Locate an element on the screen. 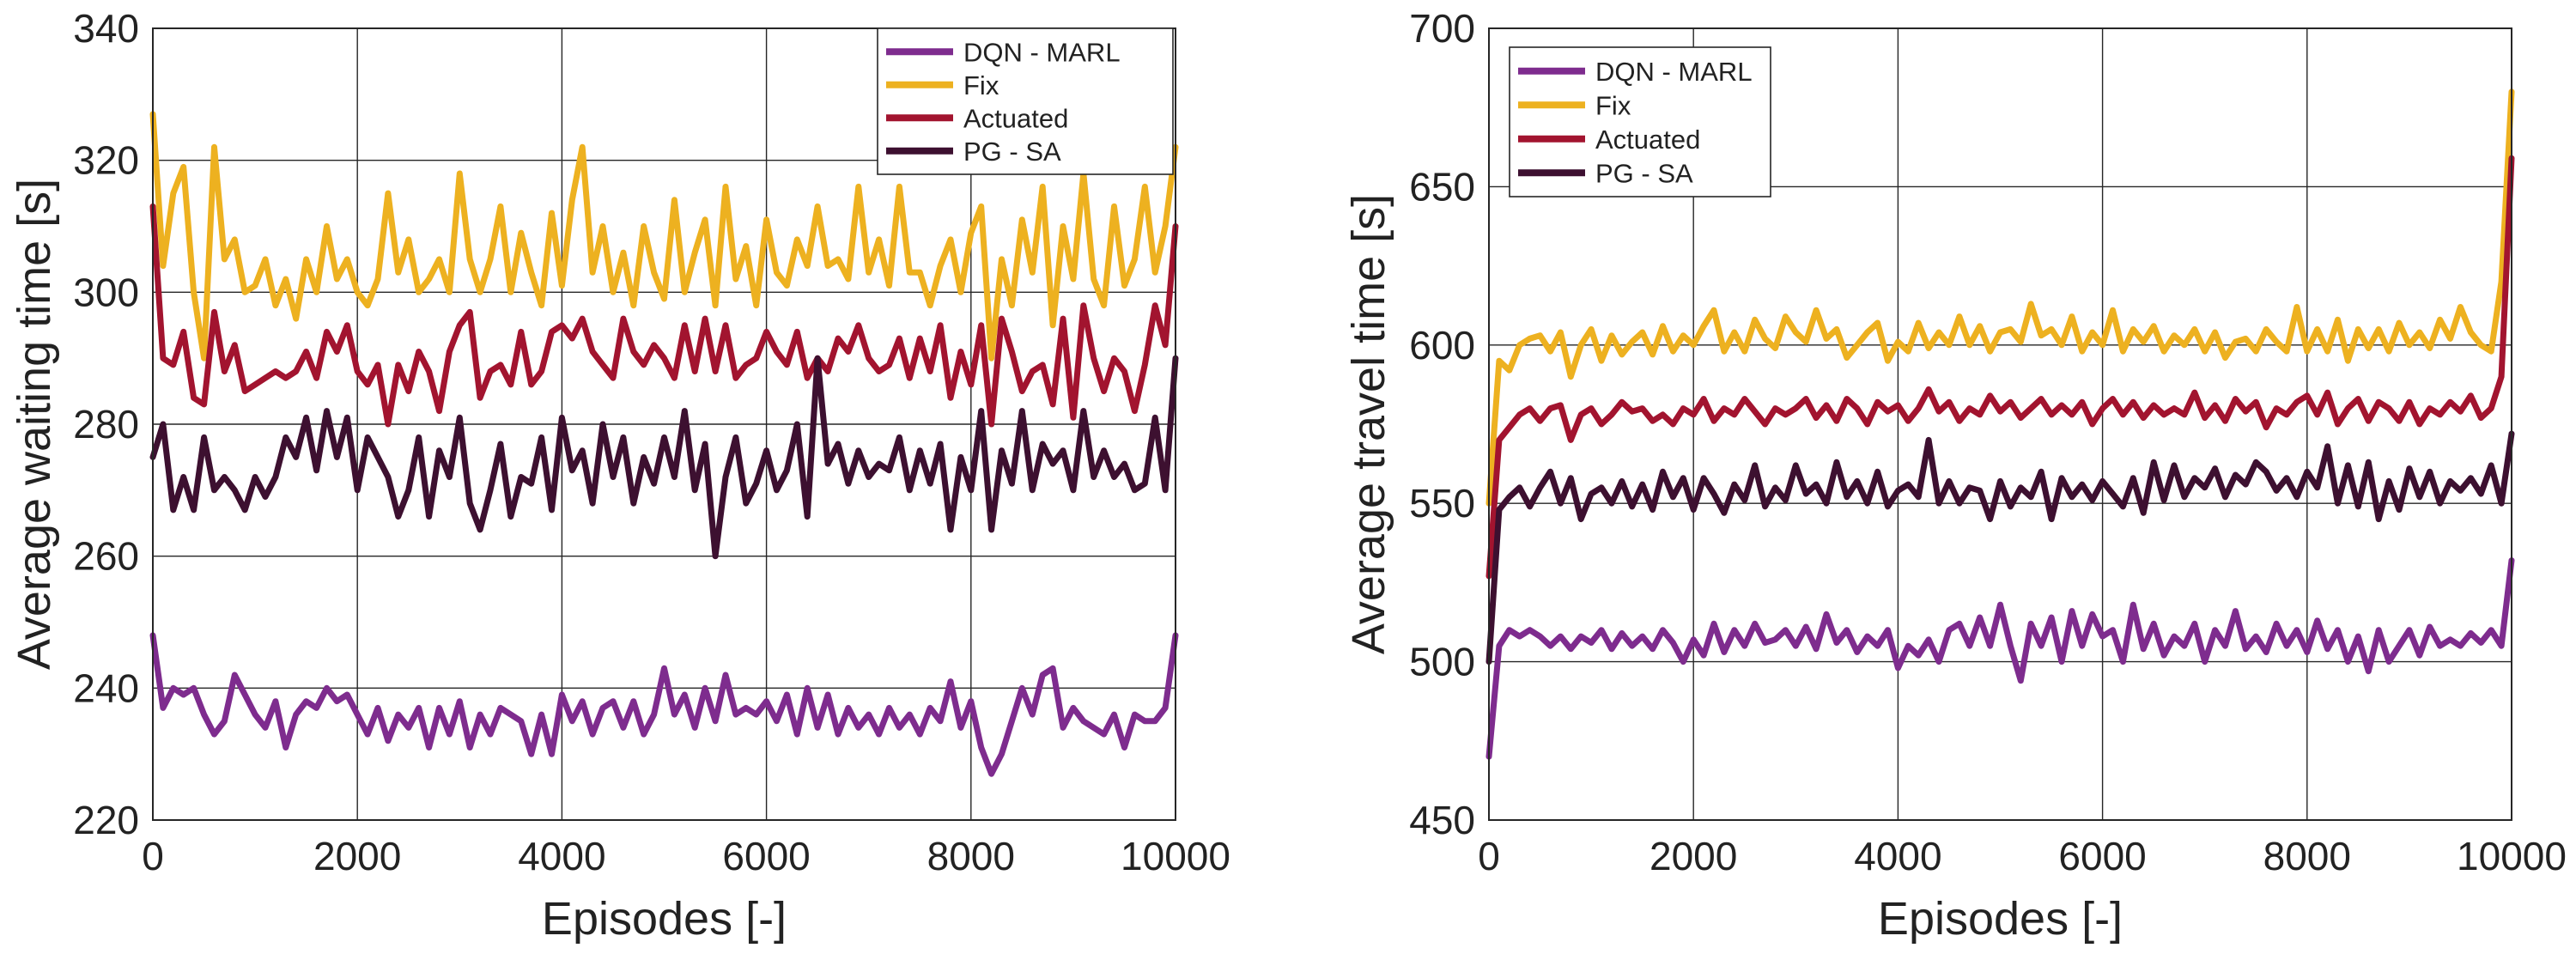  y-tick-label: 650 is located at coordinates (1442, 186).